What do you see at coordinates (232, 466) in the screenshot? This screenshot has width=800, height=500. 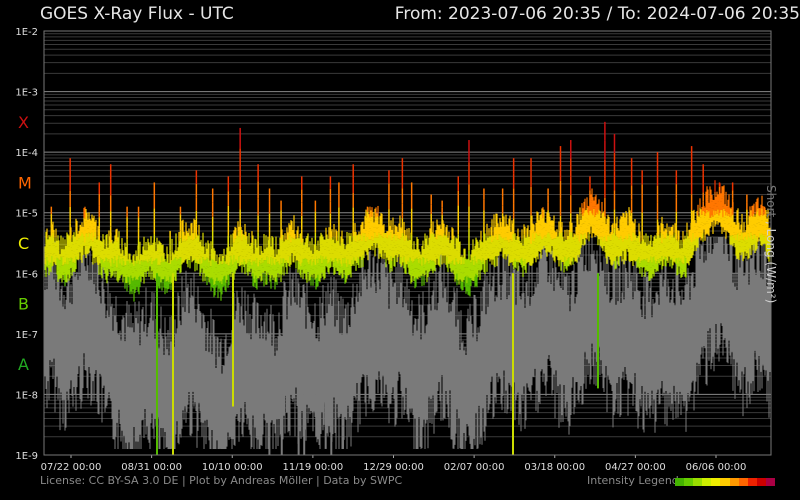 I see `x-tick-label: 10/10 00:00` at bounding box center [232, 466].